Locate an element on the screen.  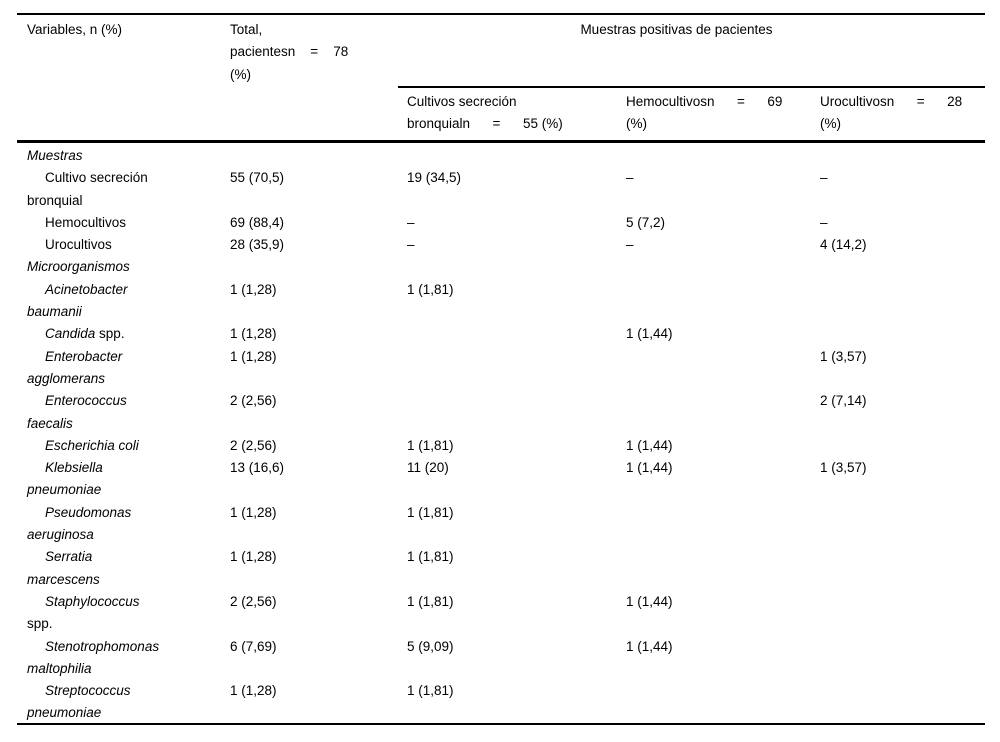
header-bottom-rule is located at coordinates (501, 141).